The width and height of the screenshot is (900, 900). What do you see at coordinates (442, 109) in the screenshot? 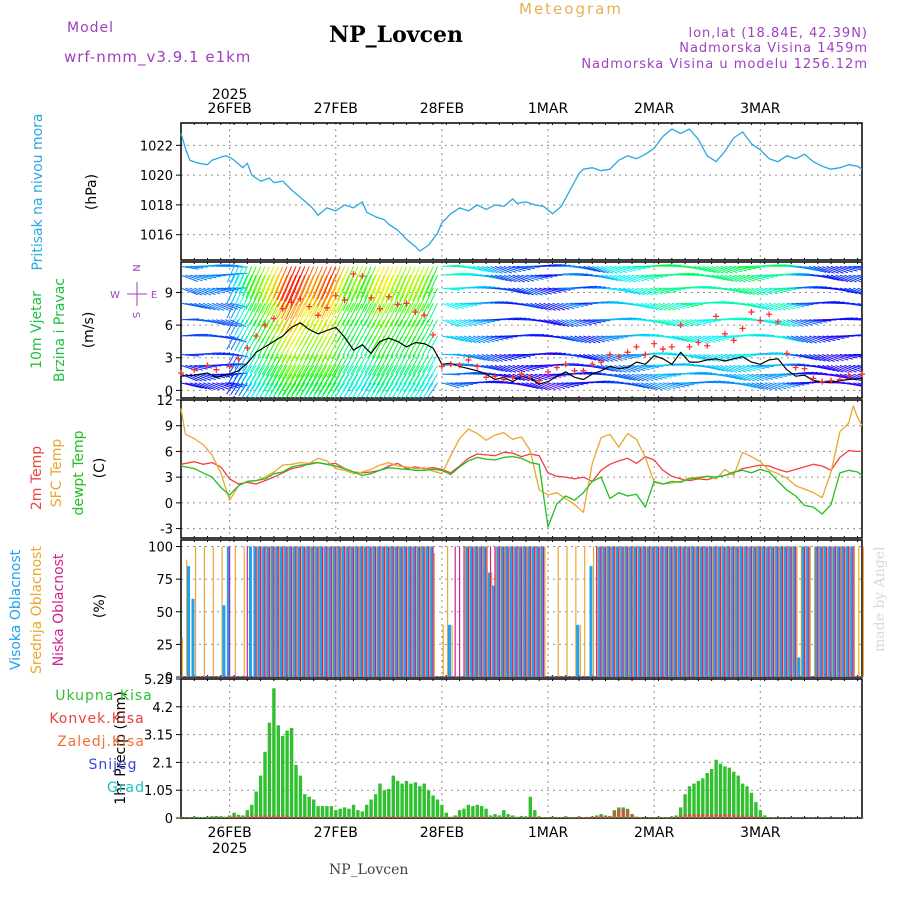
I see `x-date-label-top: 28FEB` at bounding box center [442, 109].